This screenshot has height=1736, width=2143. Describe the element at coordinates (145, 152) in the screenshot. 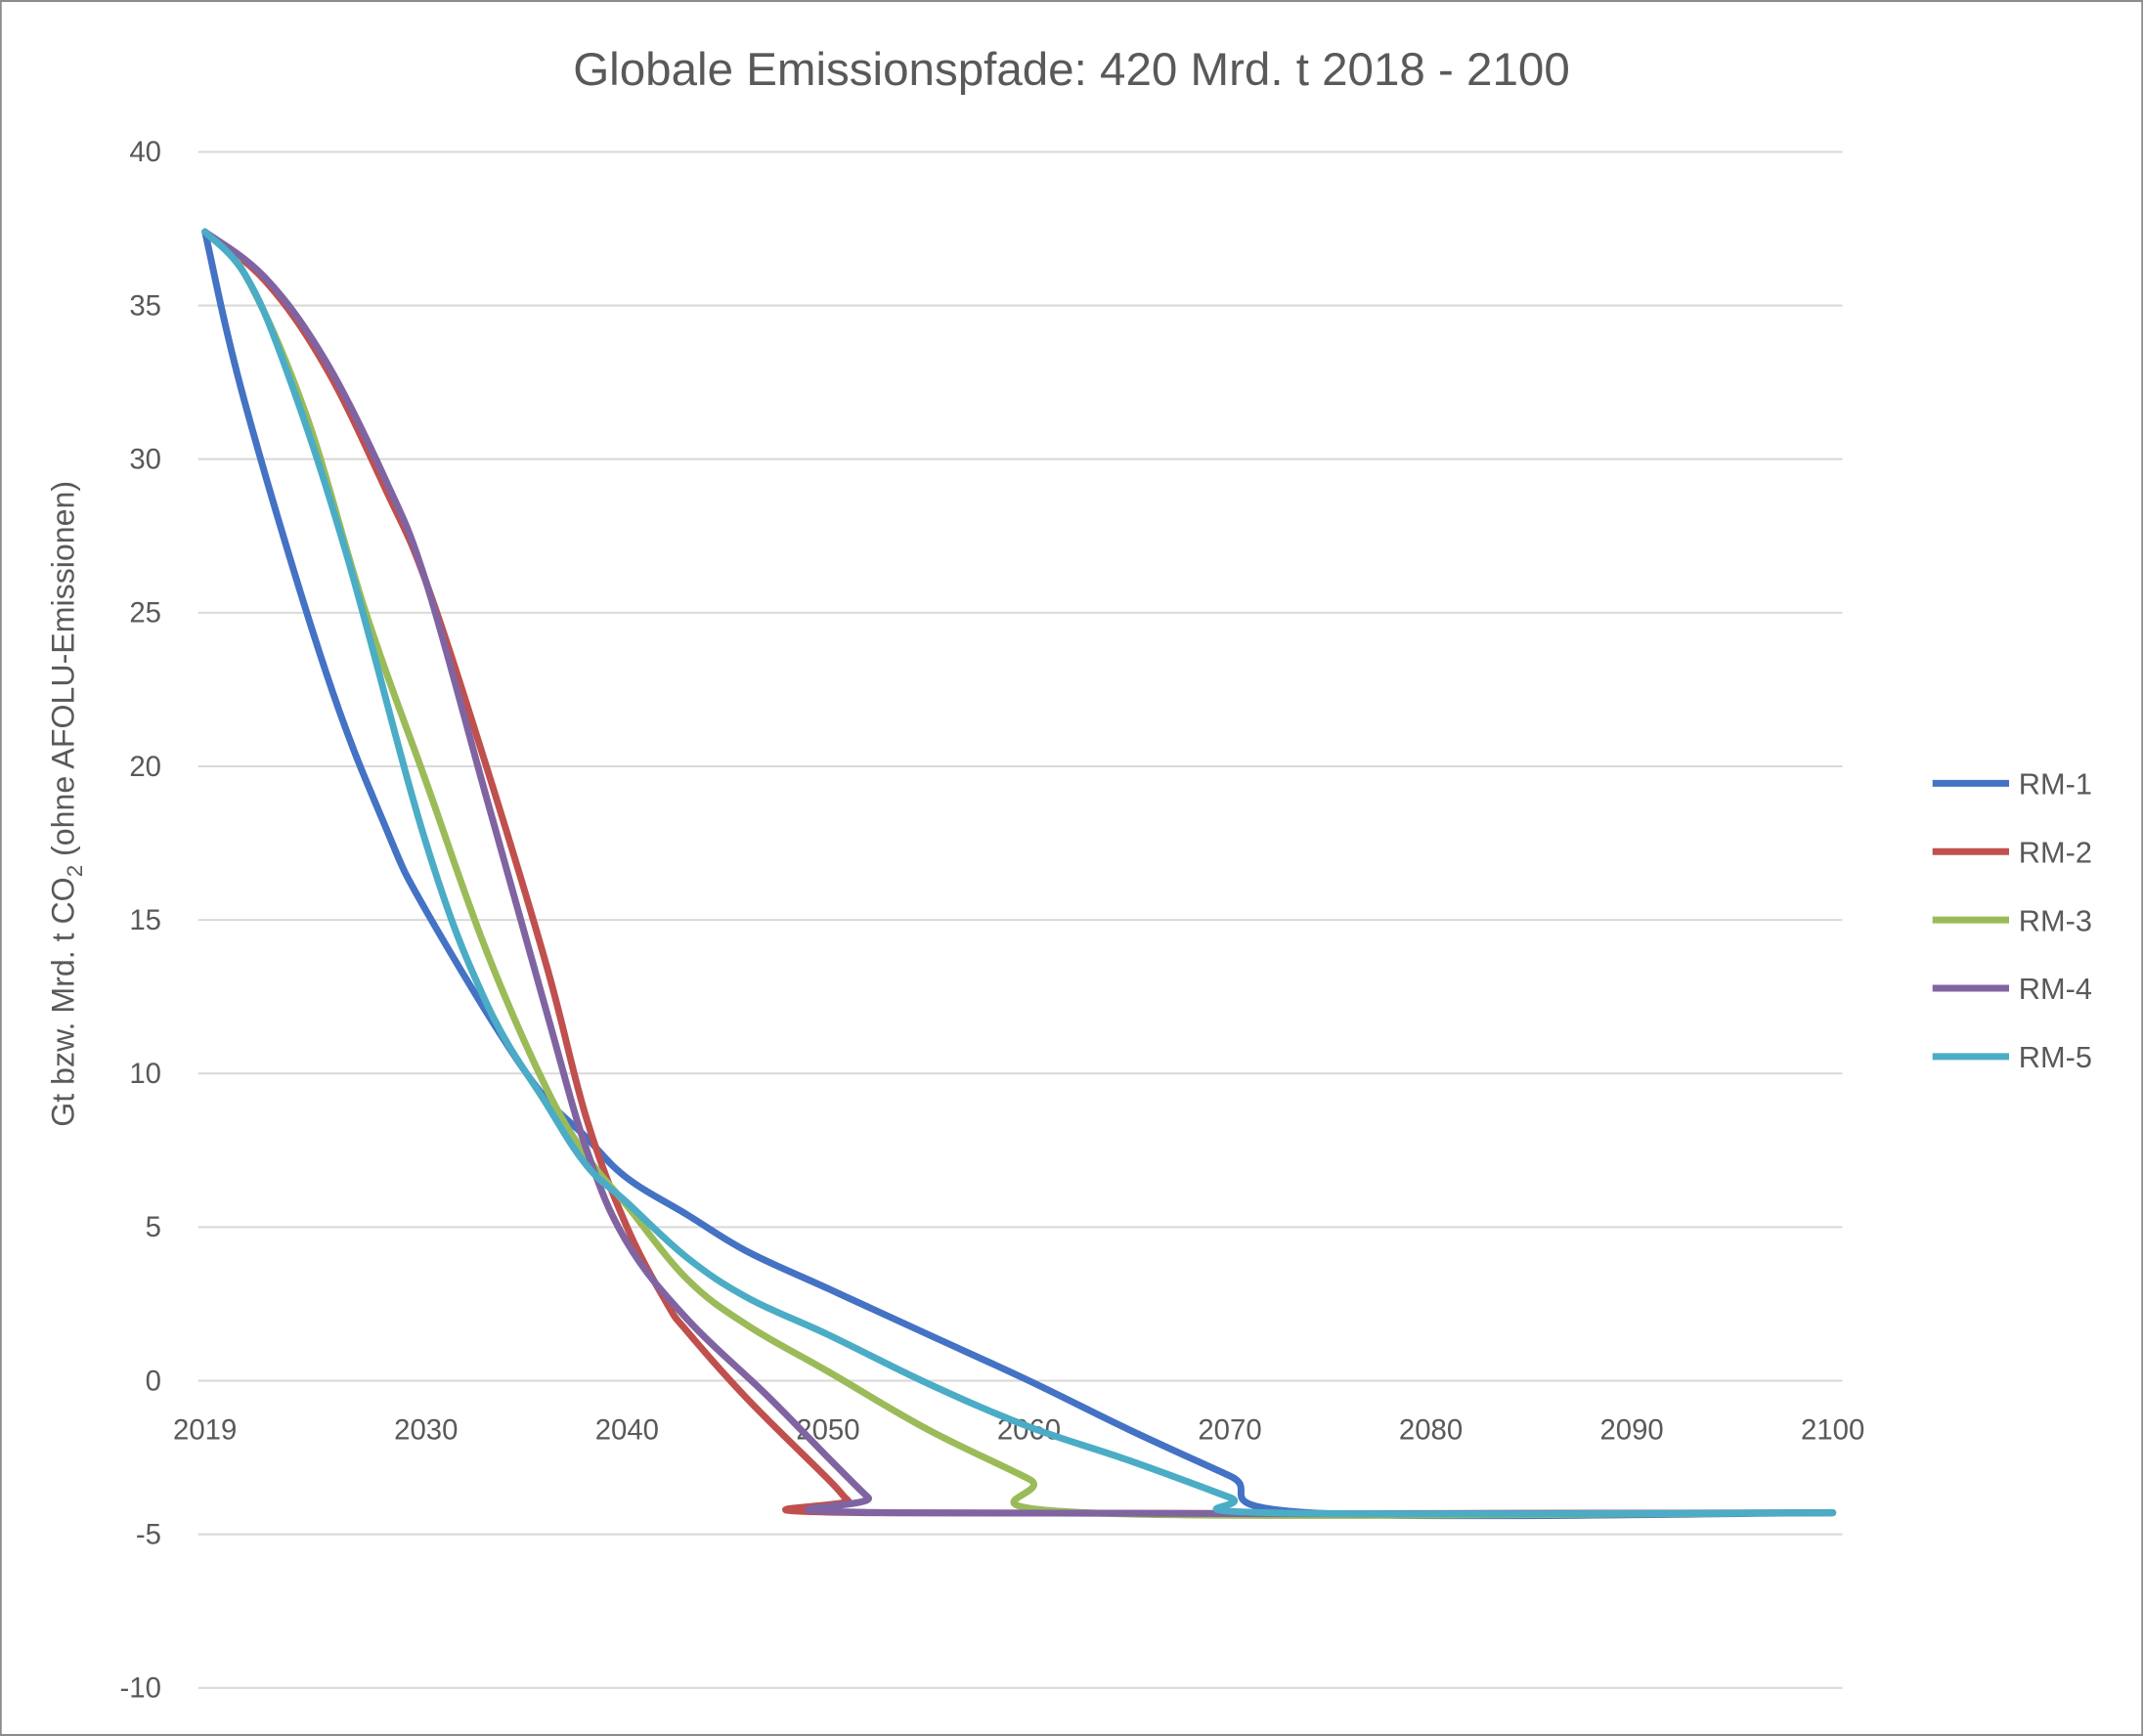

I see `y-tick-label: 40` at that location.